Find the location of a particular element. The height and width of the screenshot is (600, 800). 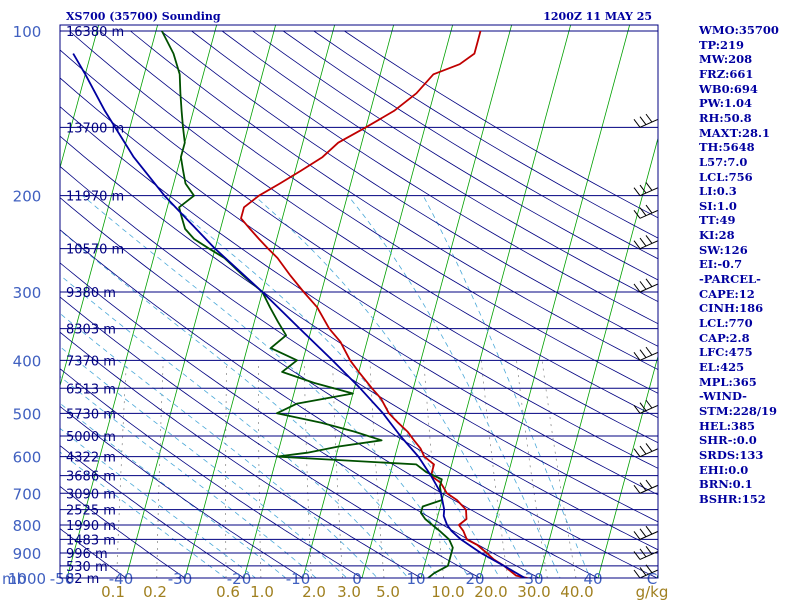

temperature-tick-label: 20 is located at coordinates (474, 579).